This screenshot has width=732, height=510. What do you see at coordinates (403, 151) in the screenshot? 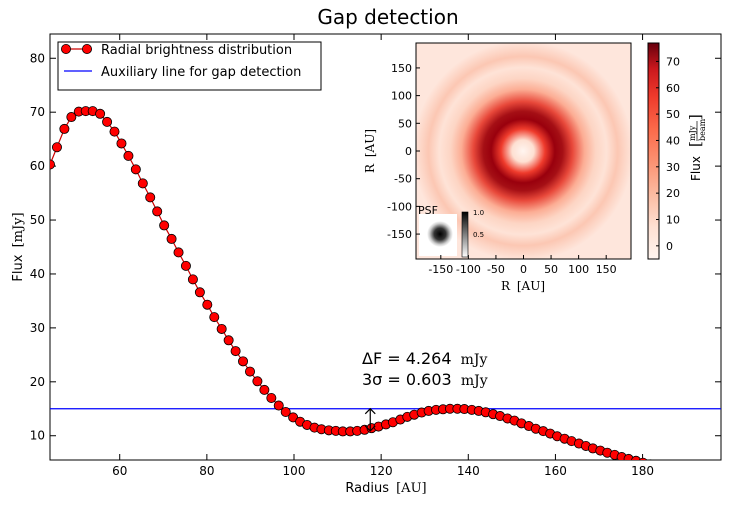
I see `inset-y-ticks: -150 -100 -50 0 50 100 150` at bounding box center [403, 151].